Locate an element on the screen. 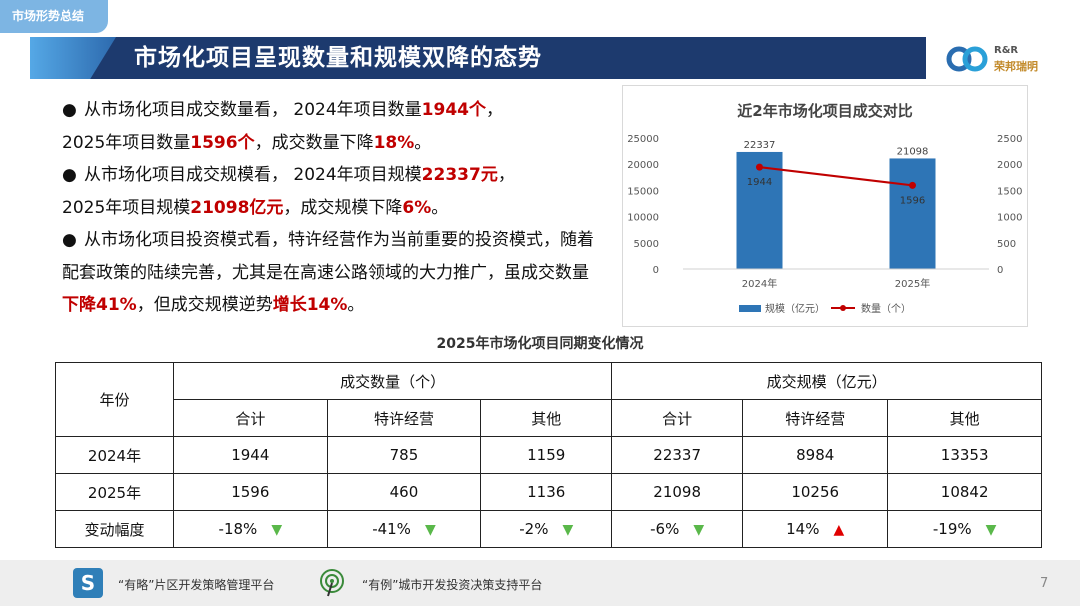  change-value: 14% is located at coordinates (803, 529).